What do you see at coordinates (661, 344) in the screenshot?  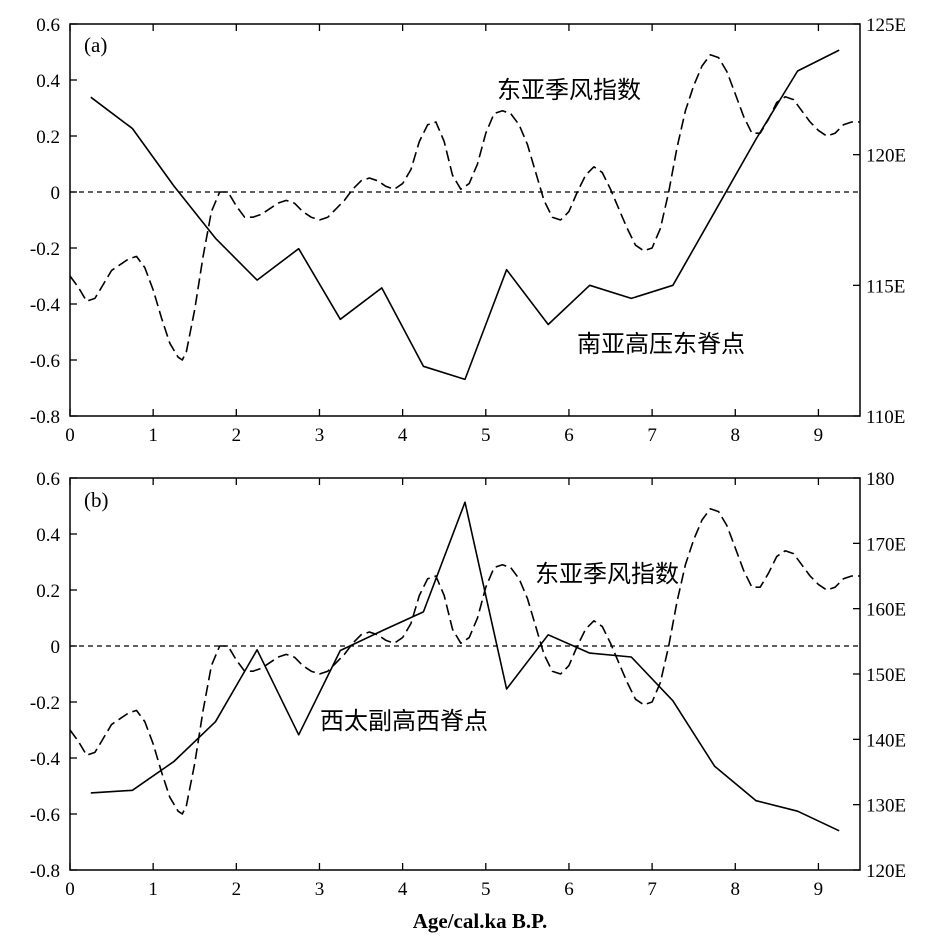 I see `series-label: 南亚高压东脊点` at bounding box center [661, 344].